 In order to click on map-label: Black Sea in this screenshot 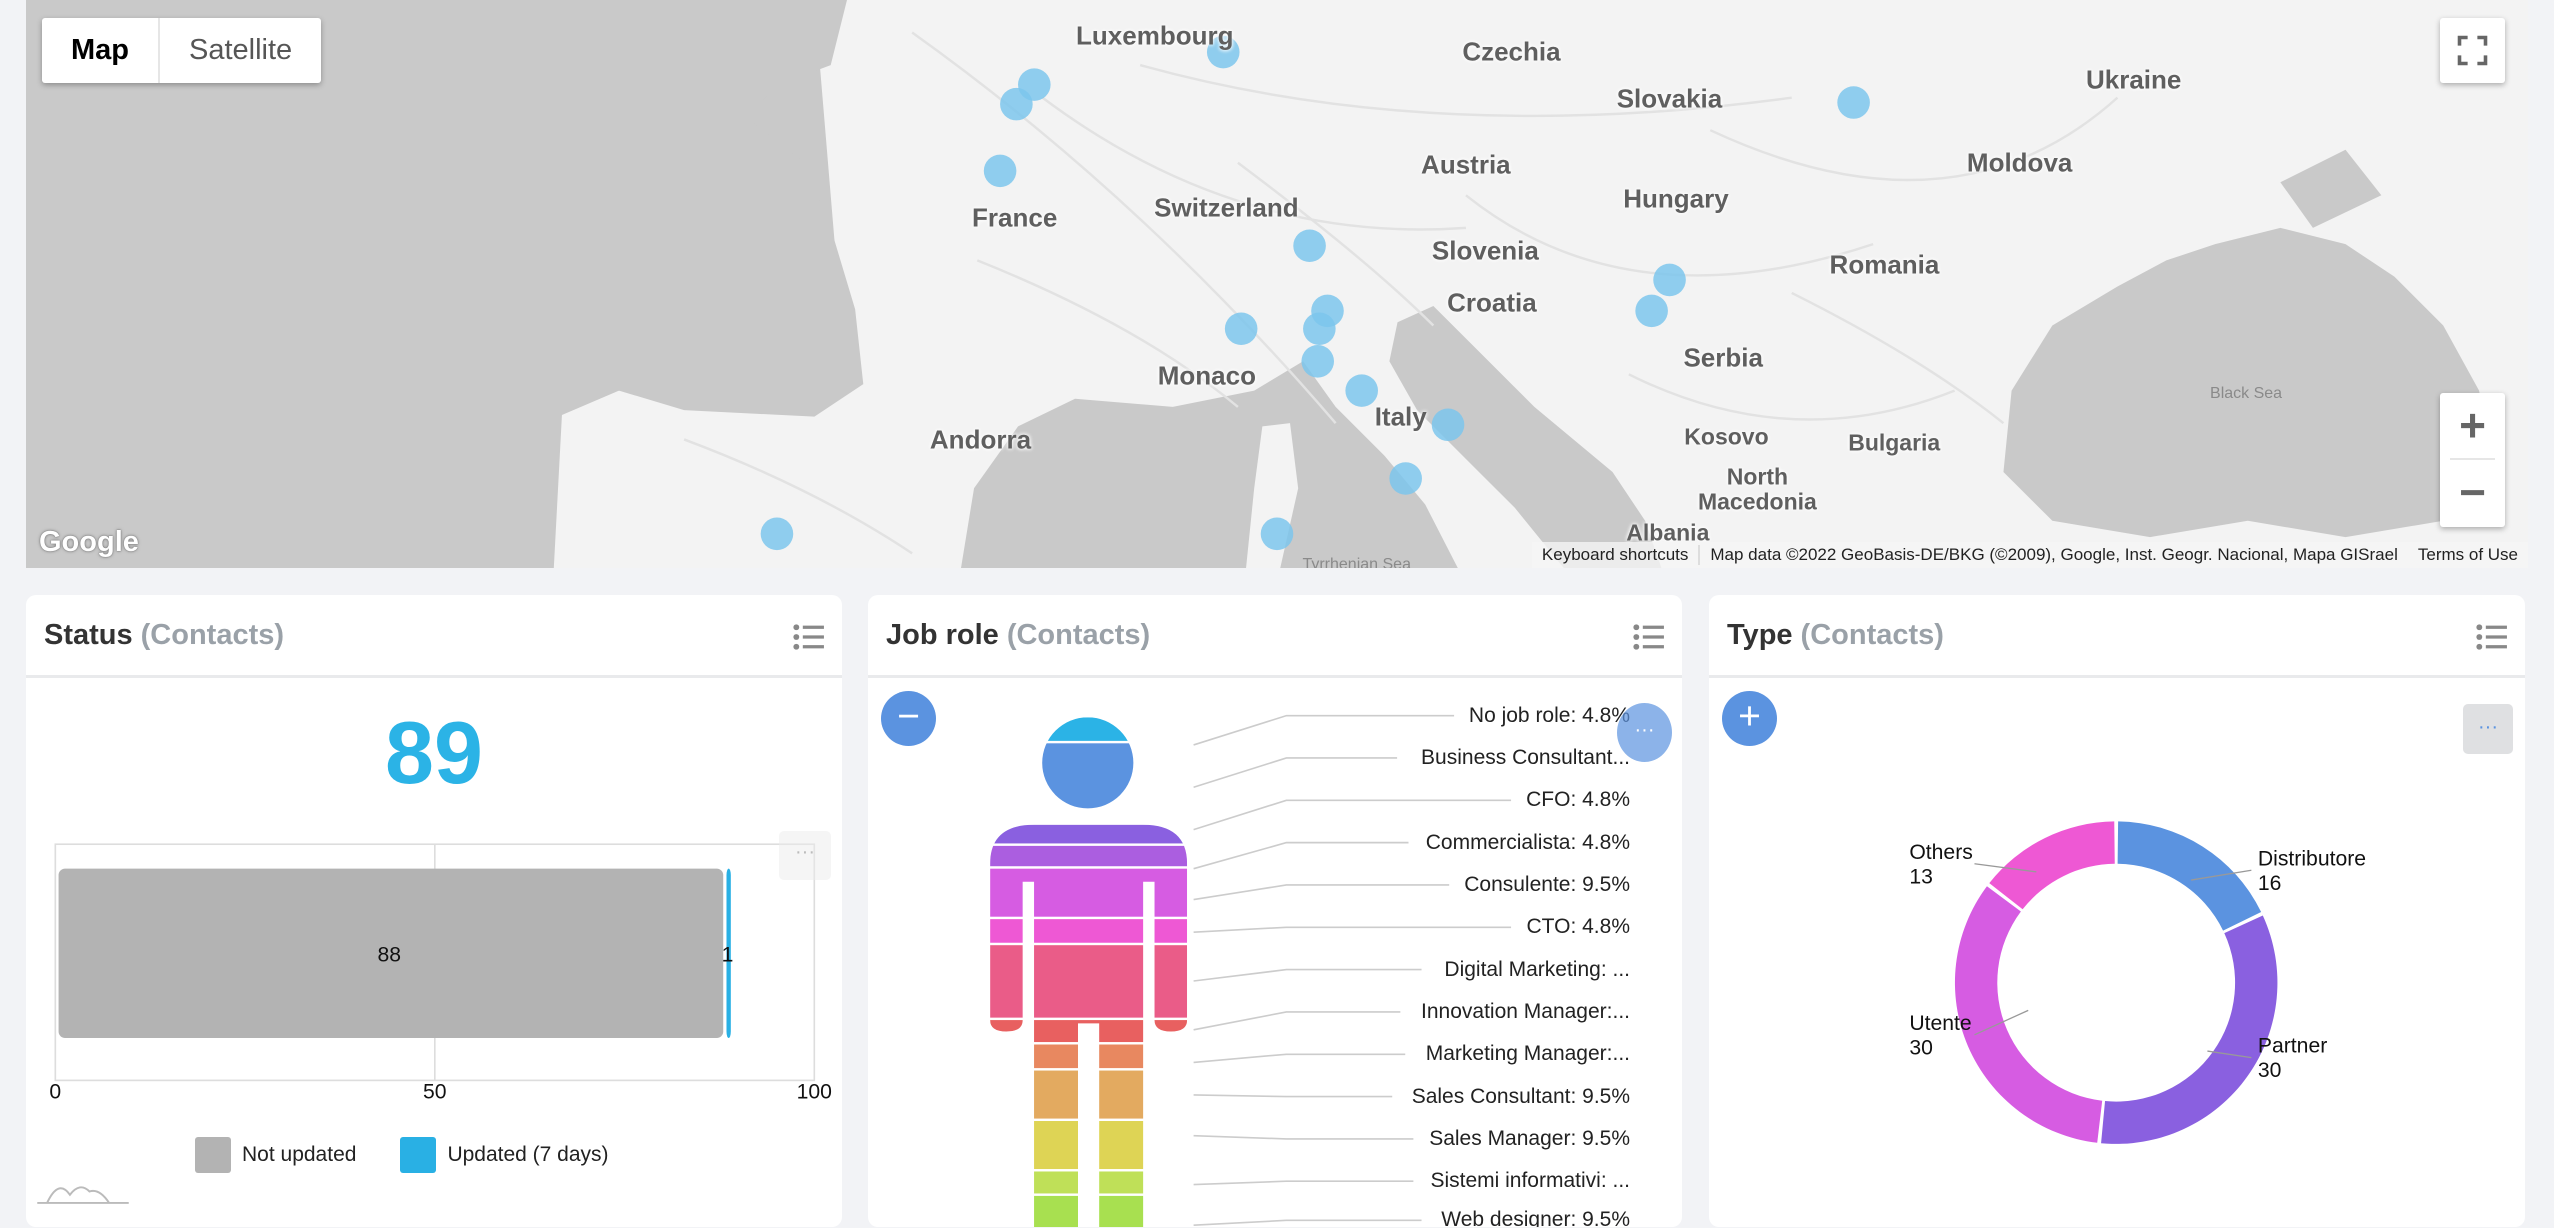, I will do `click(2246, 394)`.